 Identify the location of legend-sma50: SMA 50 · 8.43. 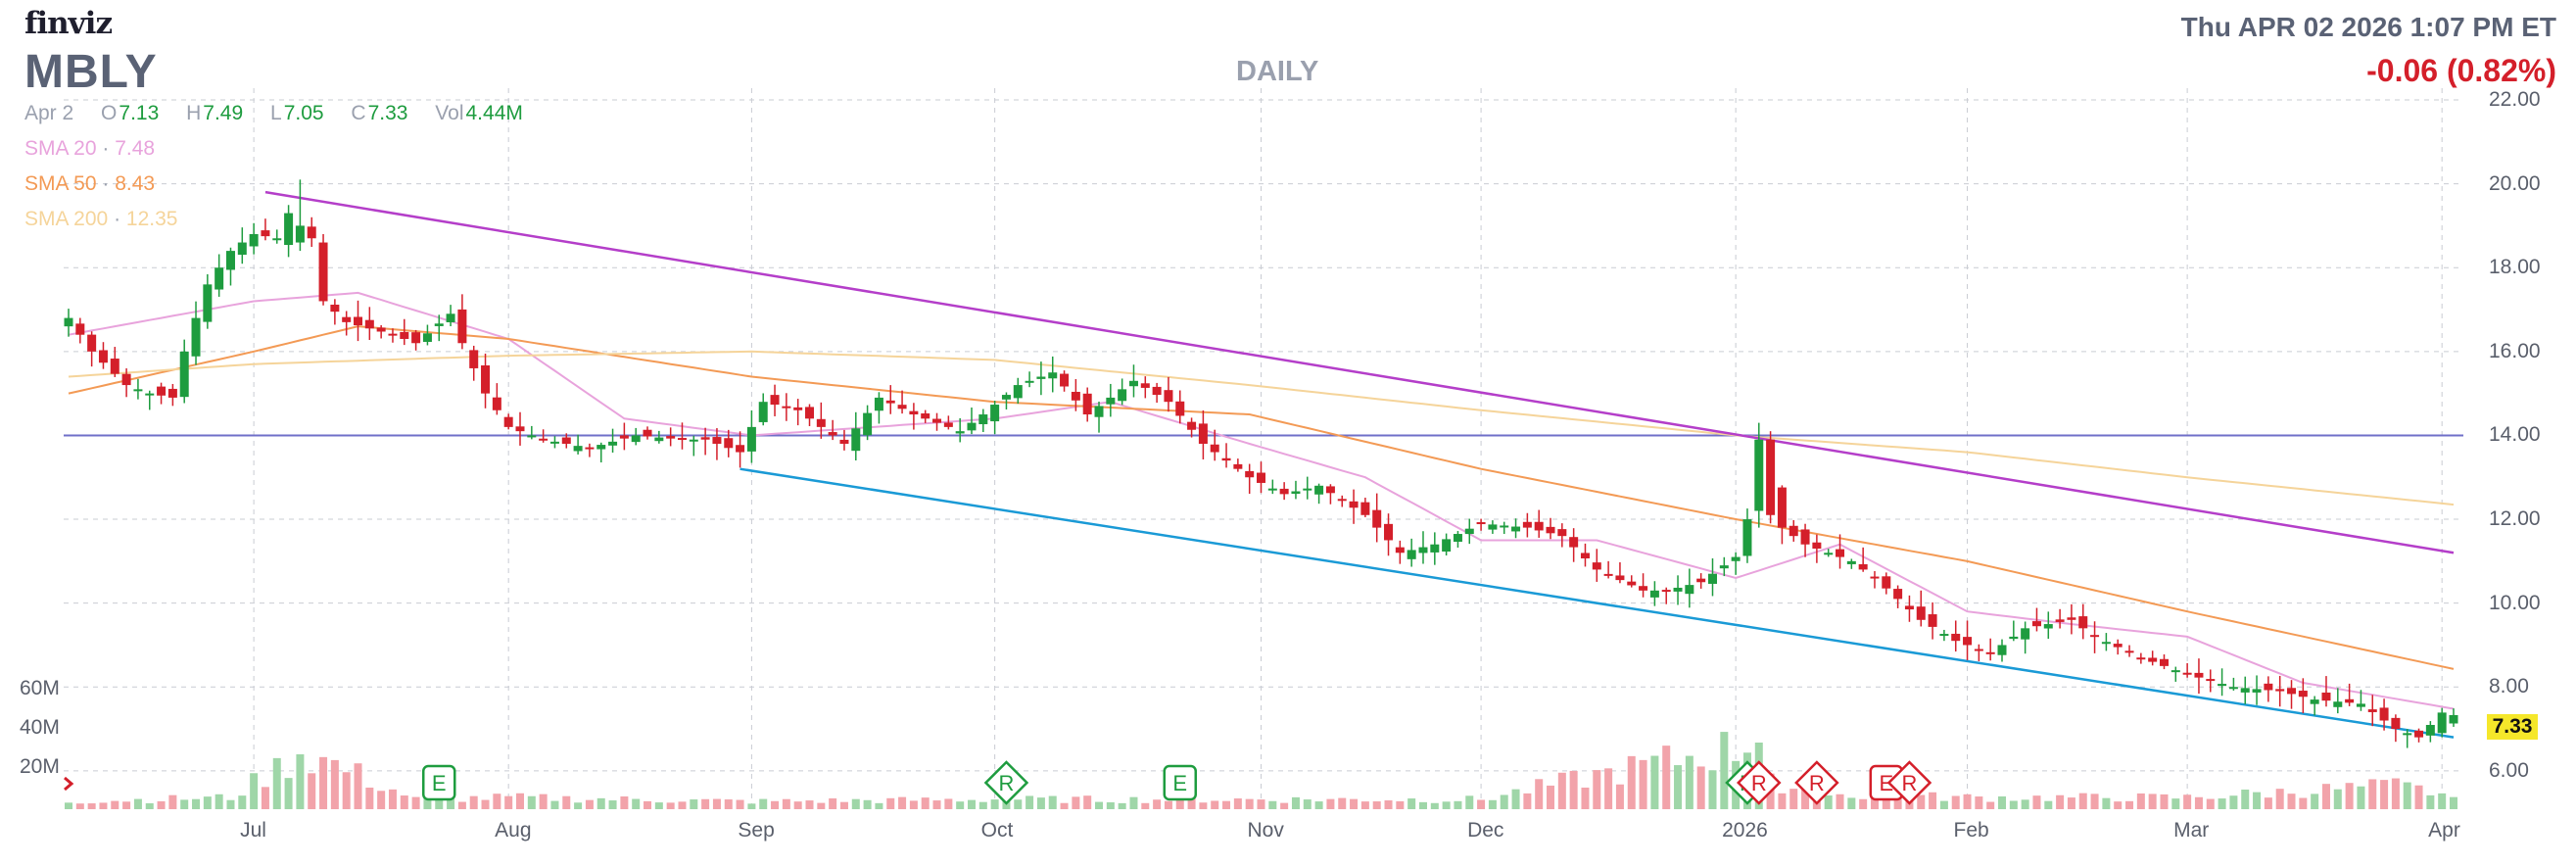
(89, 184).